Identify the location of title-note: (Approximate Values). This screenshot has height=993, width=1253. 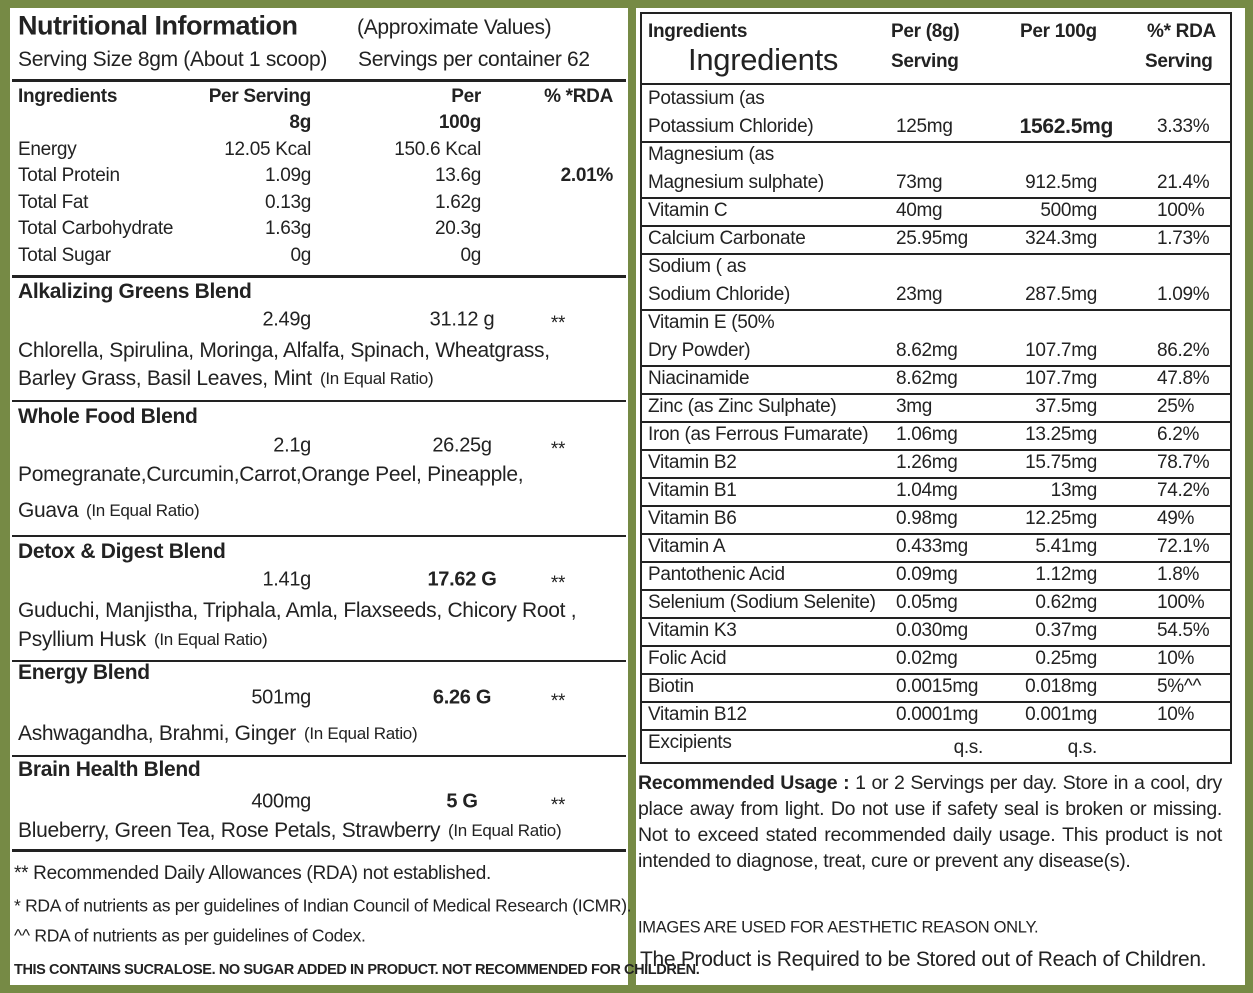
(454, 27).